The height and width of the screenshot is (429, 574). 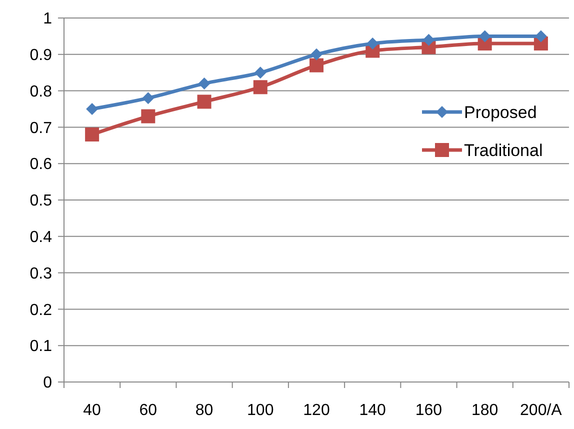 What do you see at coordinates (47, 383) in the screenshot?
I see `y-tick-label: 0` at bounding box center [47, 383].